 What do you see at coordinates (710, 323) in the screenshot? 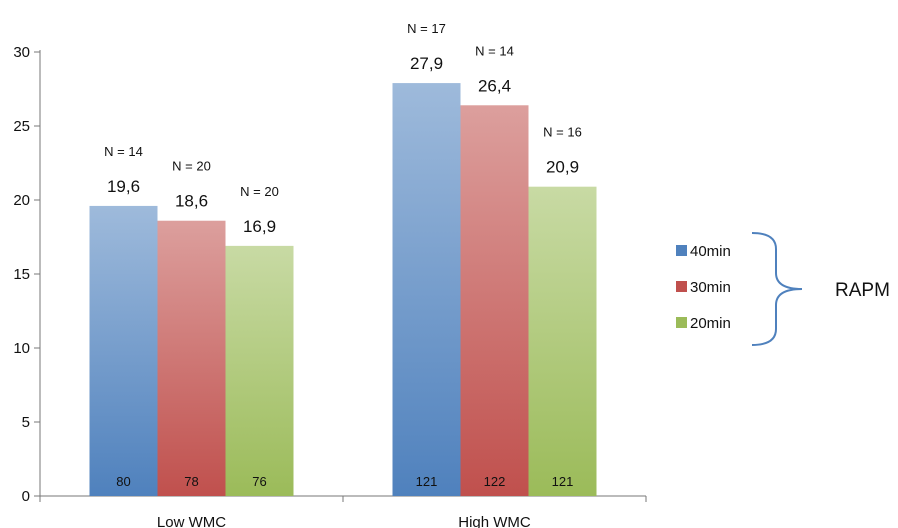
I see `legend-label: 20min` at bounding box center [710, 323].